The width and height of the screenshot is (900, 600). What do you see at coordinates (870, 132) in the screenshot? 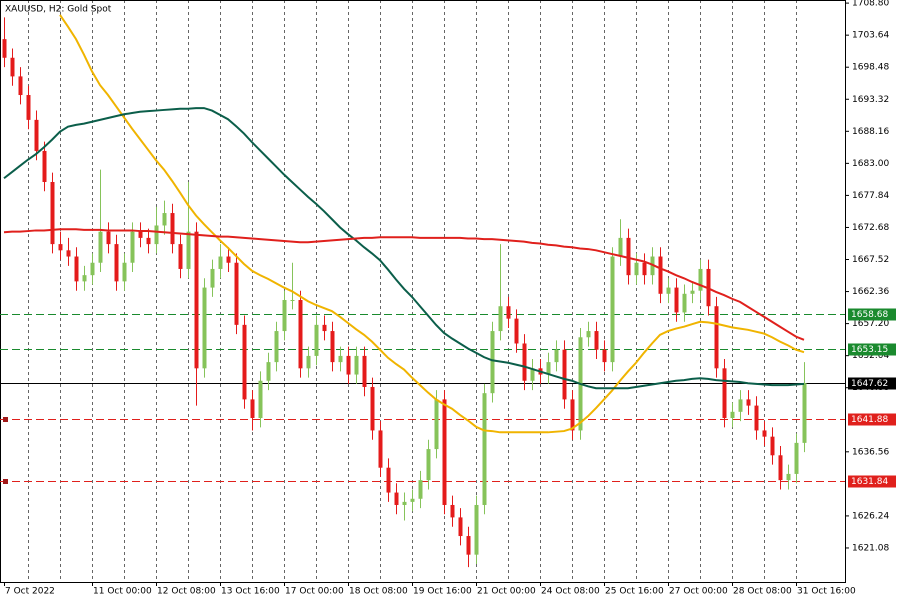
I see `y-tick-label: 1688.16` at bounding box center [870, 132].